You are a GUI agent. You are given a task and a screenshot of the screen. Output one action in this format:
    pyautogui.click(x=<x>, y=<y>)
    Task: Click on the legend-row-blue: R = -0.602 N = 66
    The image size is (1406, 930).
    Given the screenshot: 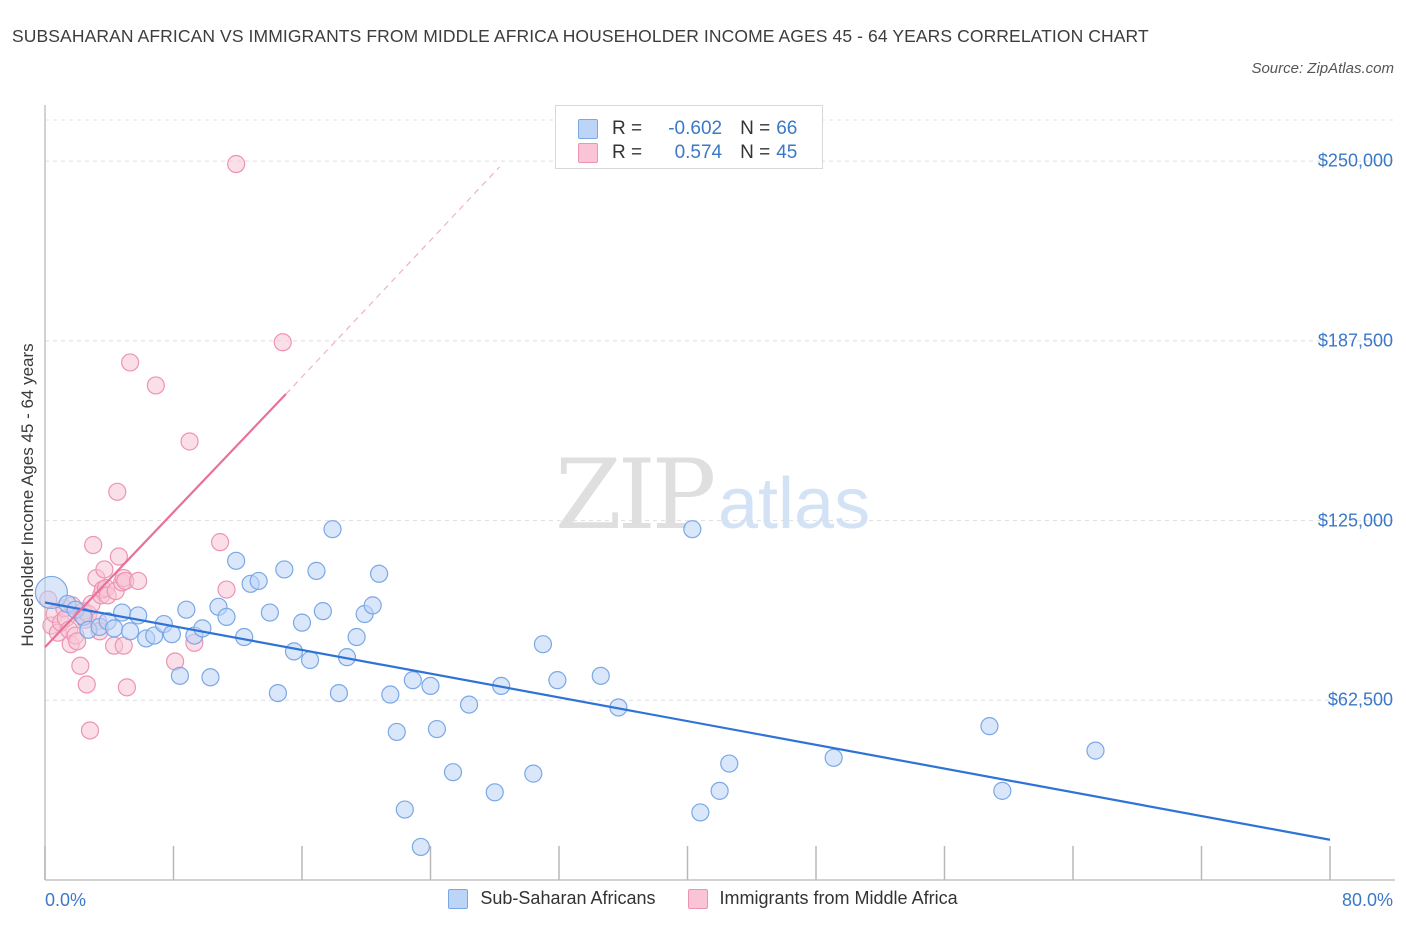 What is the action you would take?
    pyautogui.click(x=687, y=129)
    